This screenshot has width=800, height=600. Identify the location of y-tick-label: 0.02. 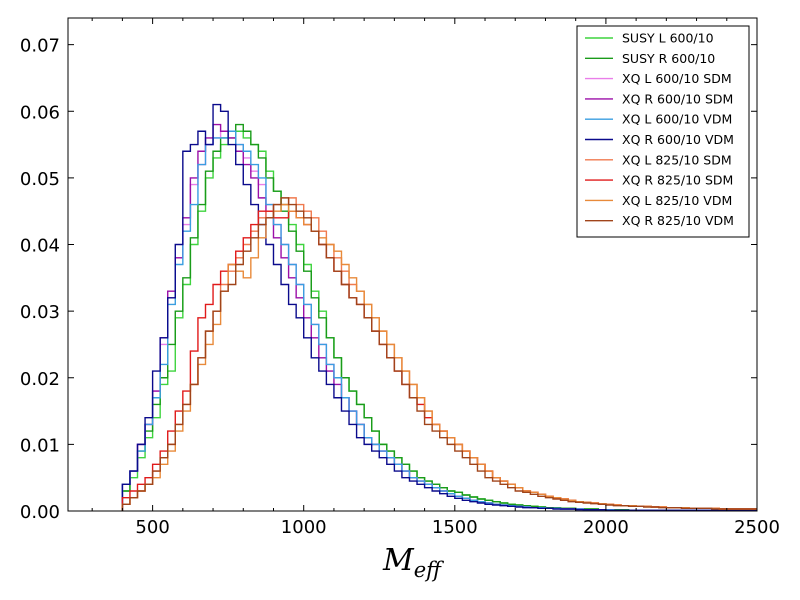
(40, 379).